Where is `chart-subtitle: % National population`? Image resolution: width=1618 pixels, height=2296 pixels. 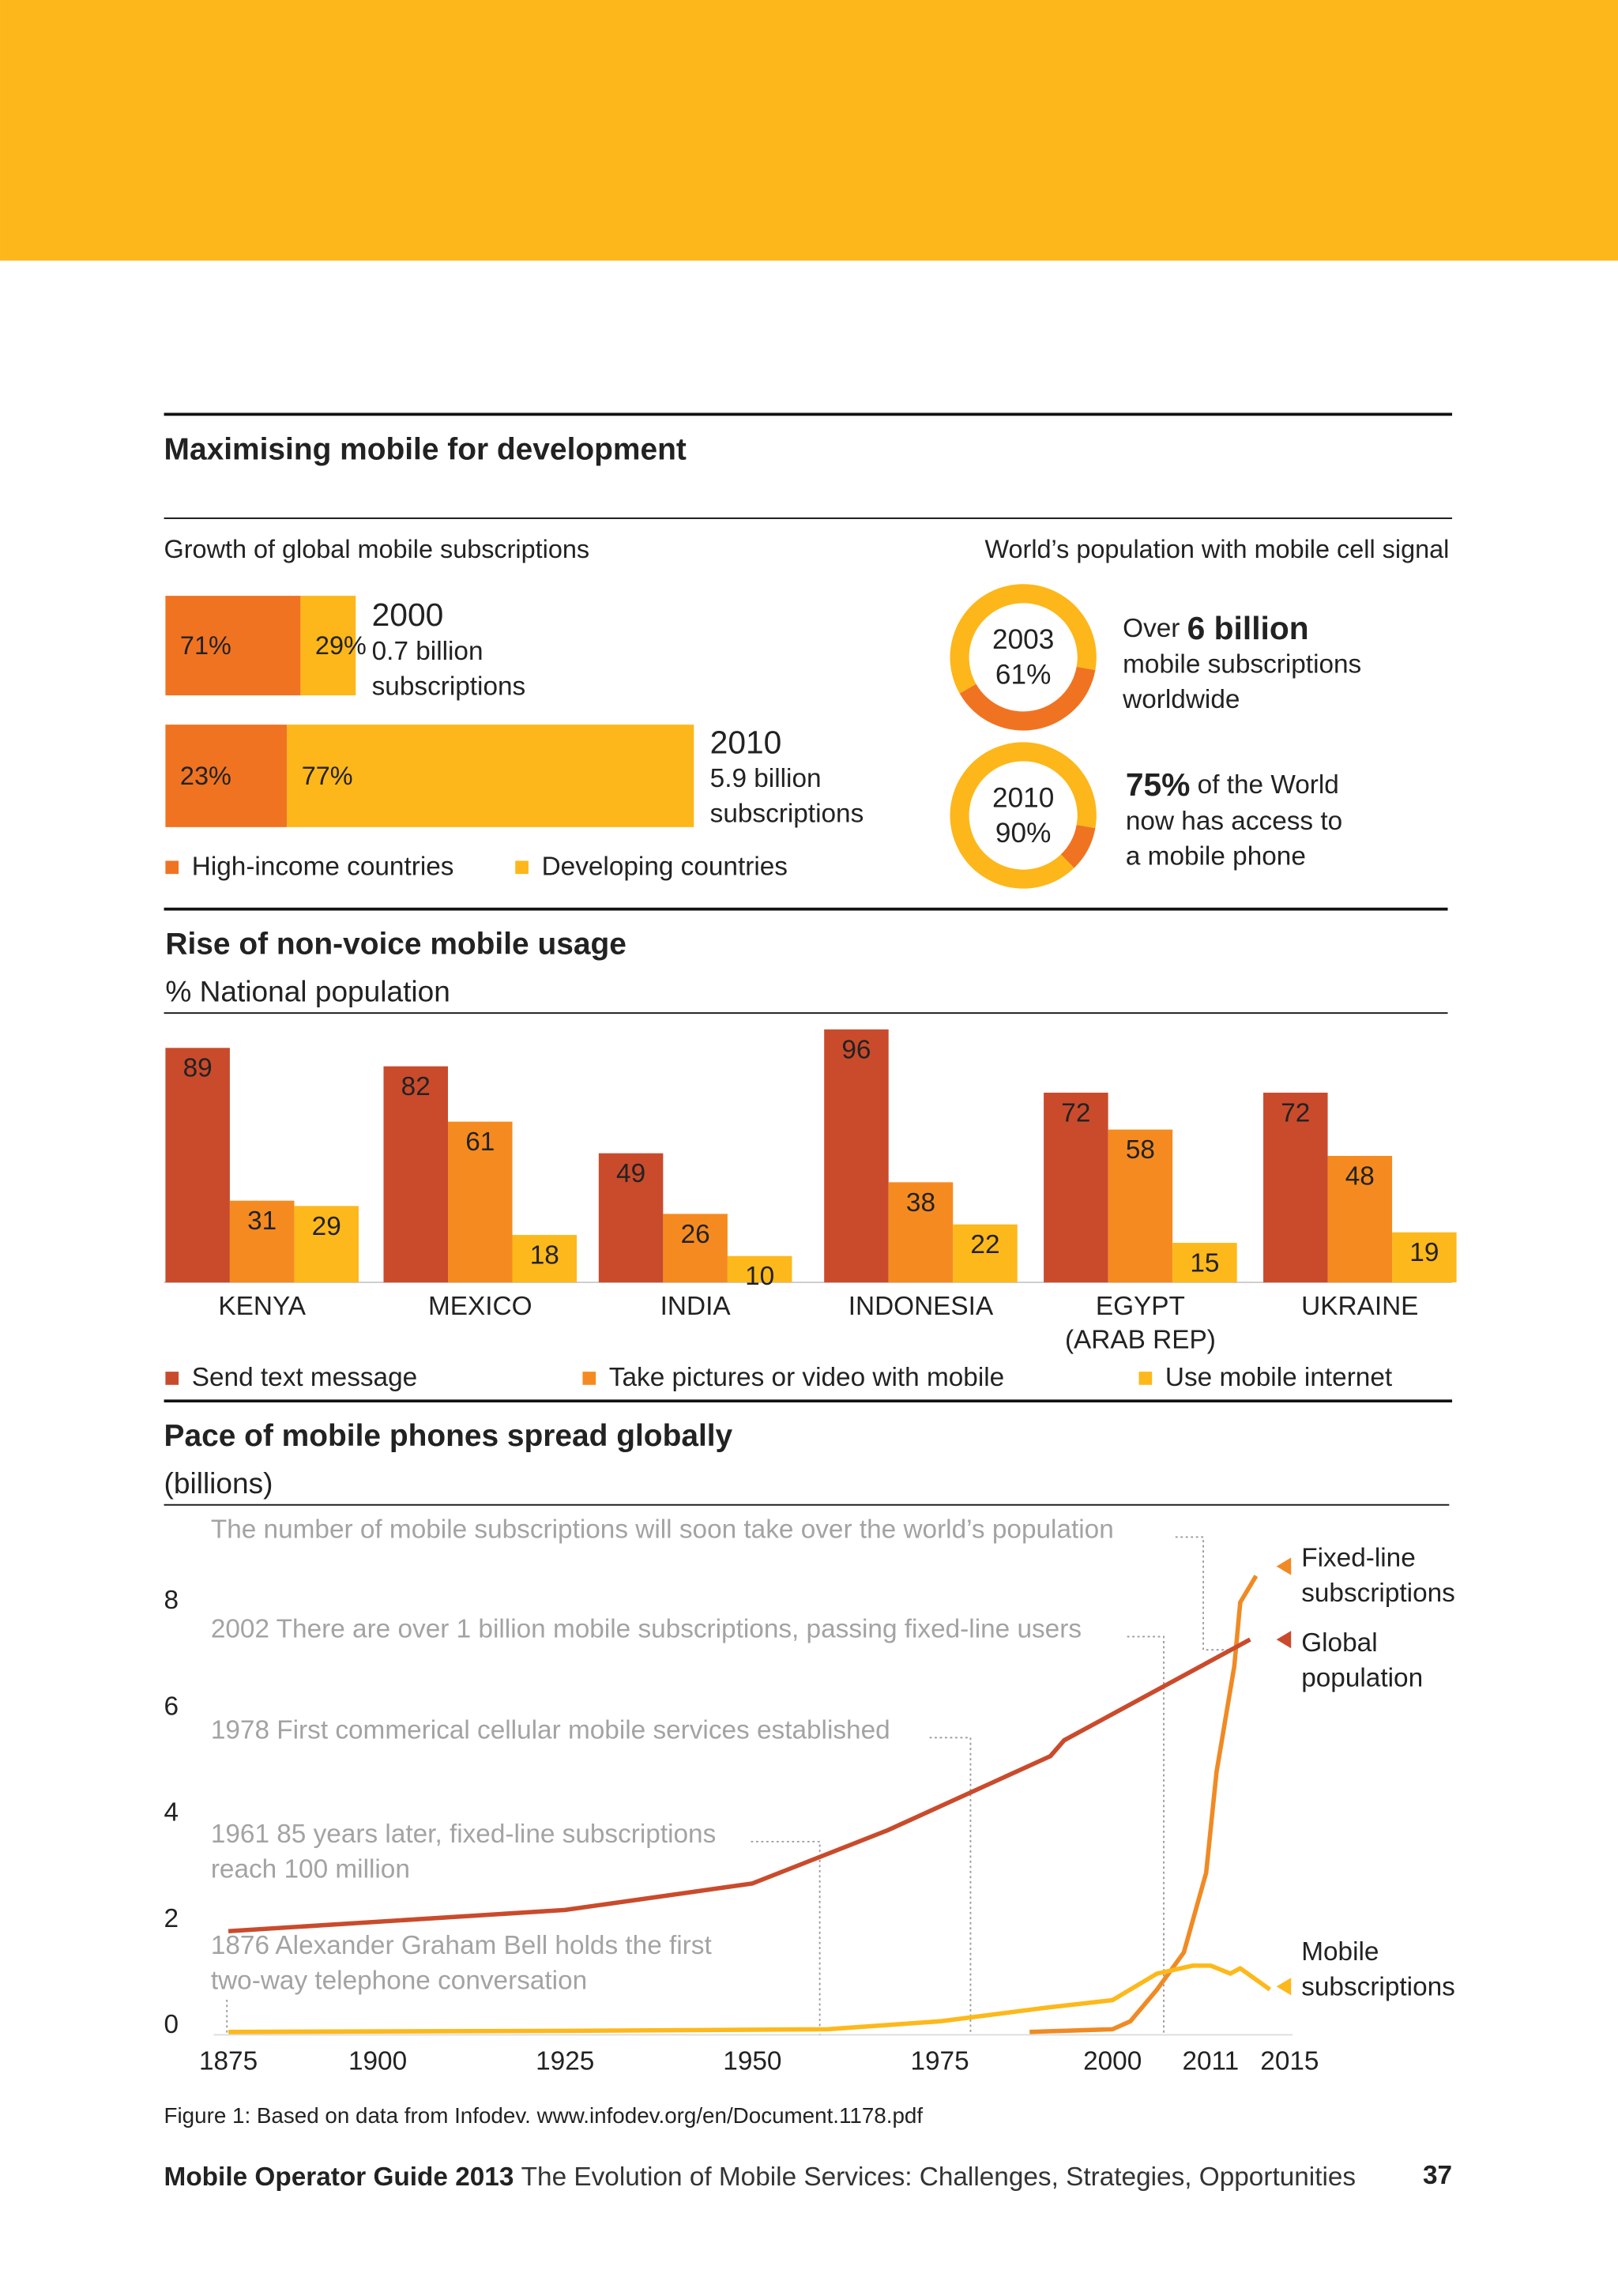 chart-subtitle: % National population is located at coordinates (307, 990).